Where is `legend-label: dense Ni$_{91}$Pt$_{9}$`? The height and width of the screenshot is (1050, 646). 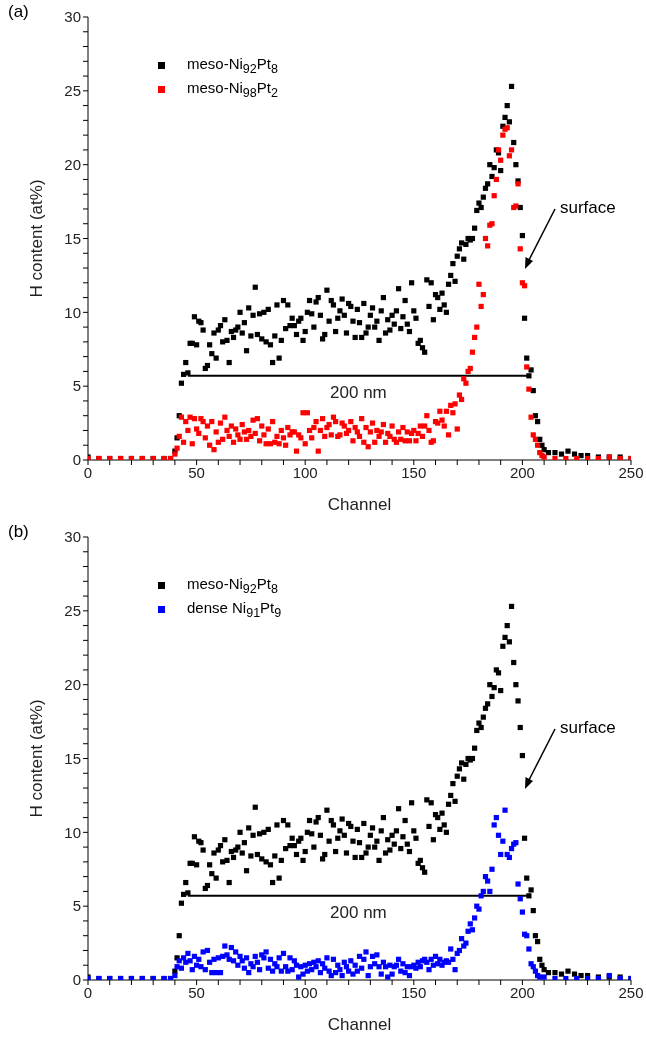 legend-label: dense Ni$_{91}$Pt$_{9}$ is located at coordinates (234, 609).